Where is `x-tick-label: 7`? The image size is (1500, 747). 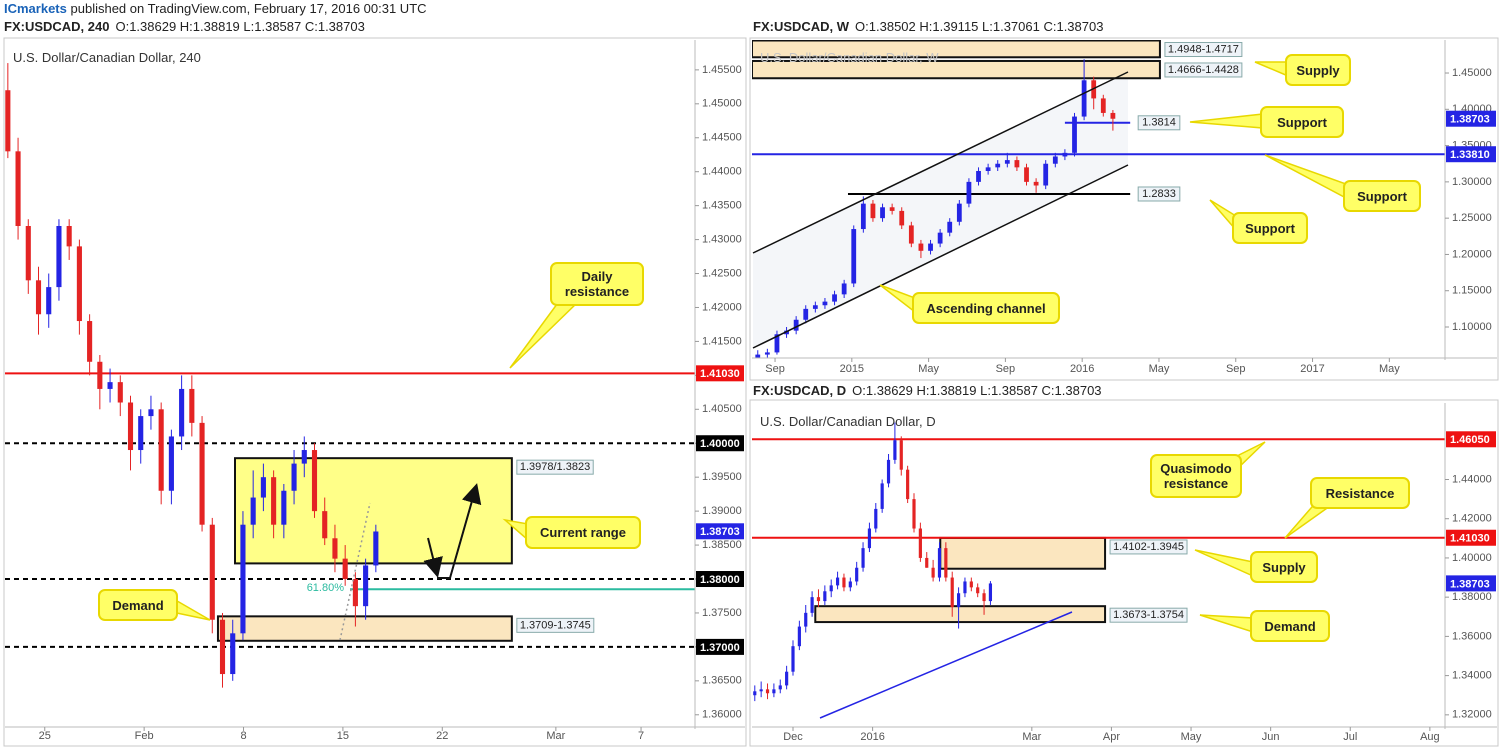 x-tick-label: 7 is located at coordinates (641, 736).